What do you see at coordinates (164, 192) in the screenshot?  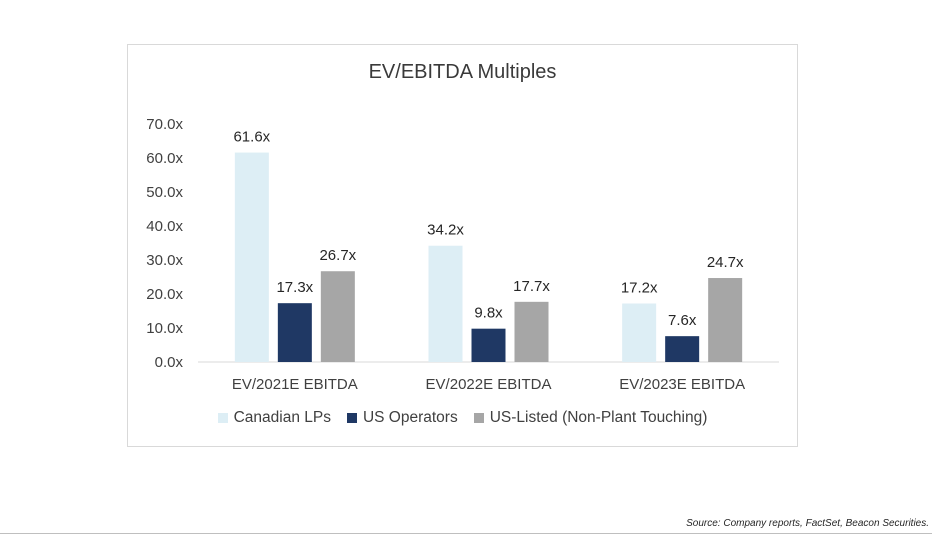 I see `y-tick-label: 50.0x` at bounding box center [164, 192].